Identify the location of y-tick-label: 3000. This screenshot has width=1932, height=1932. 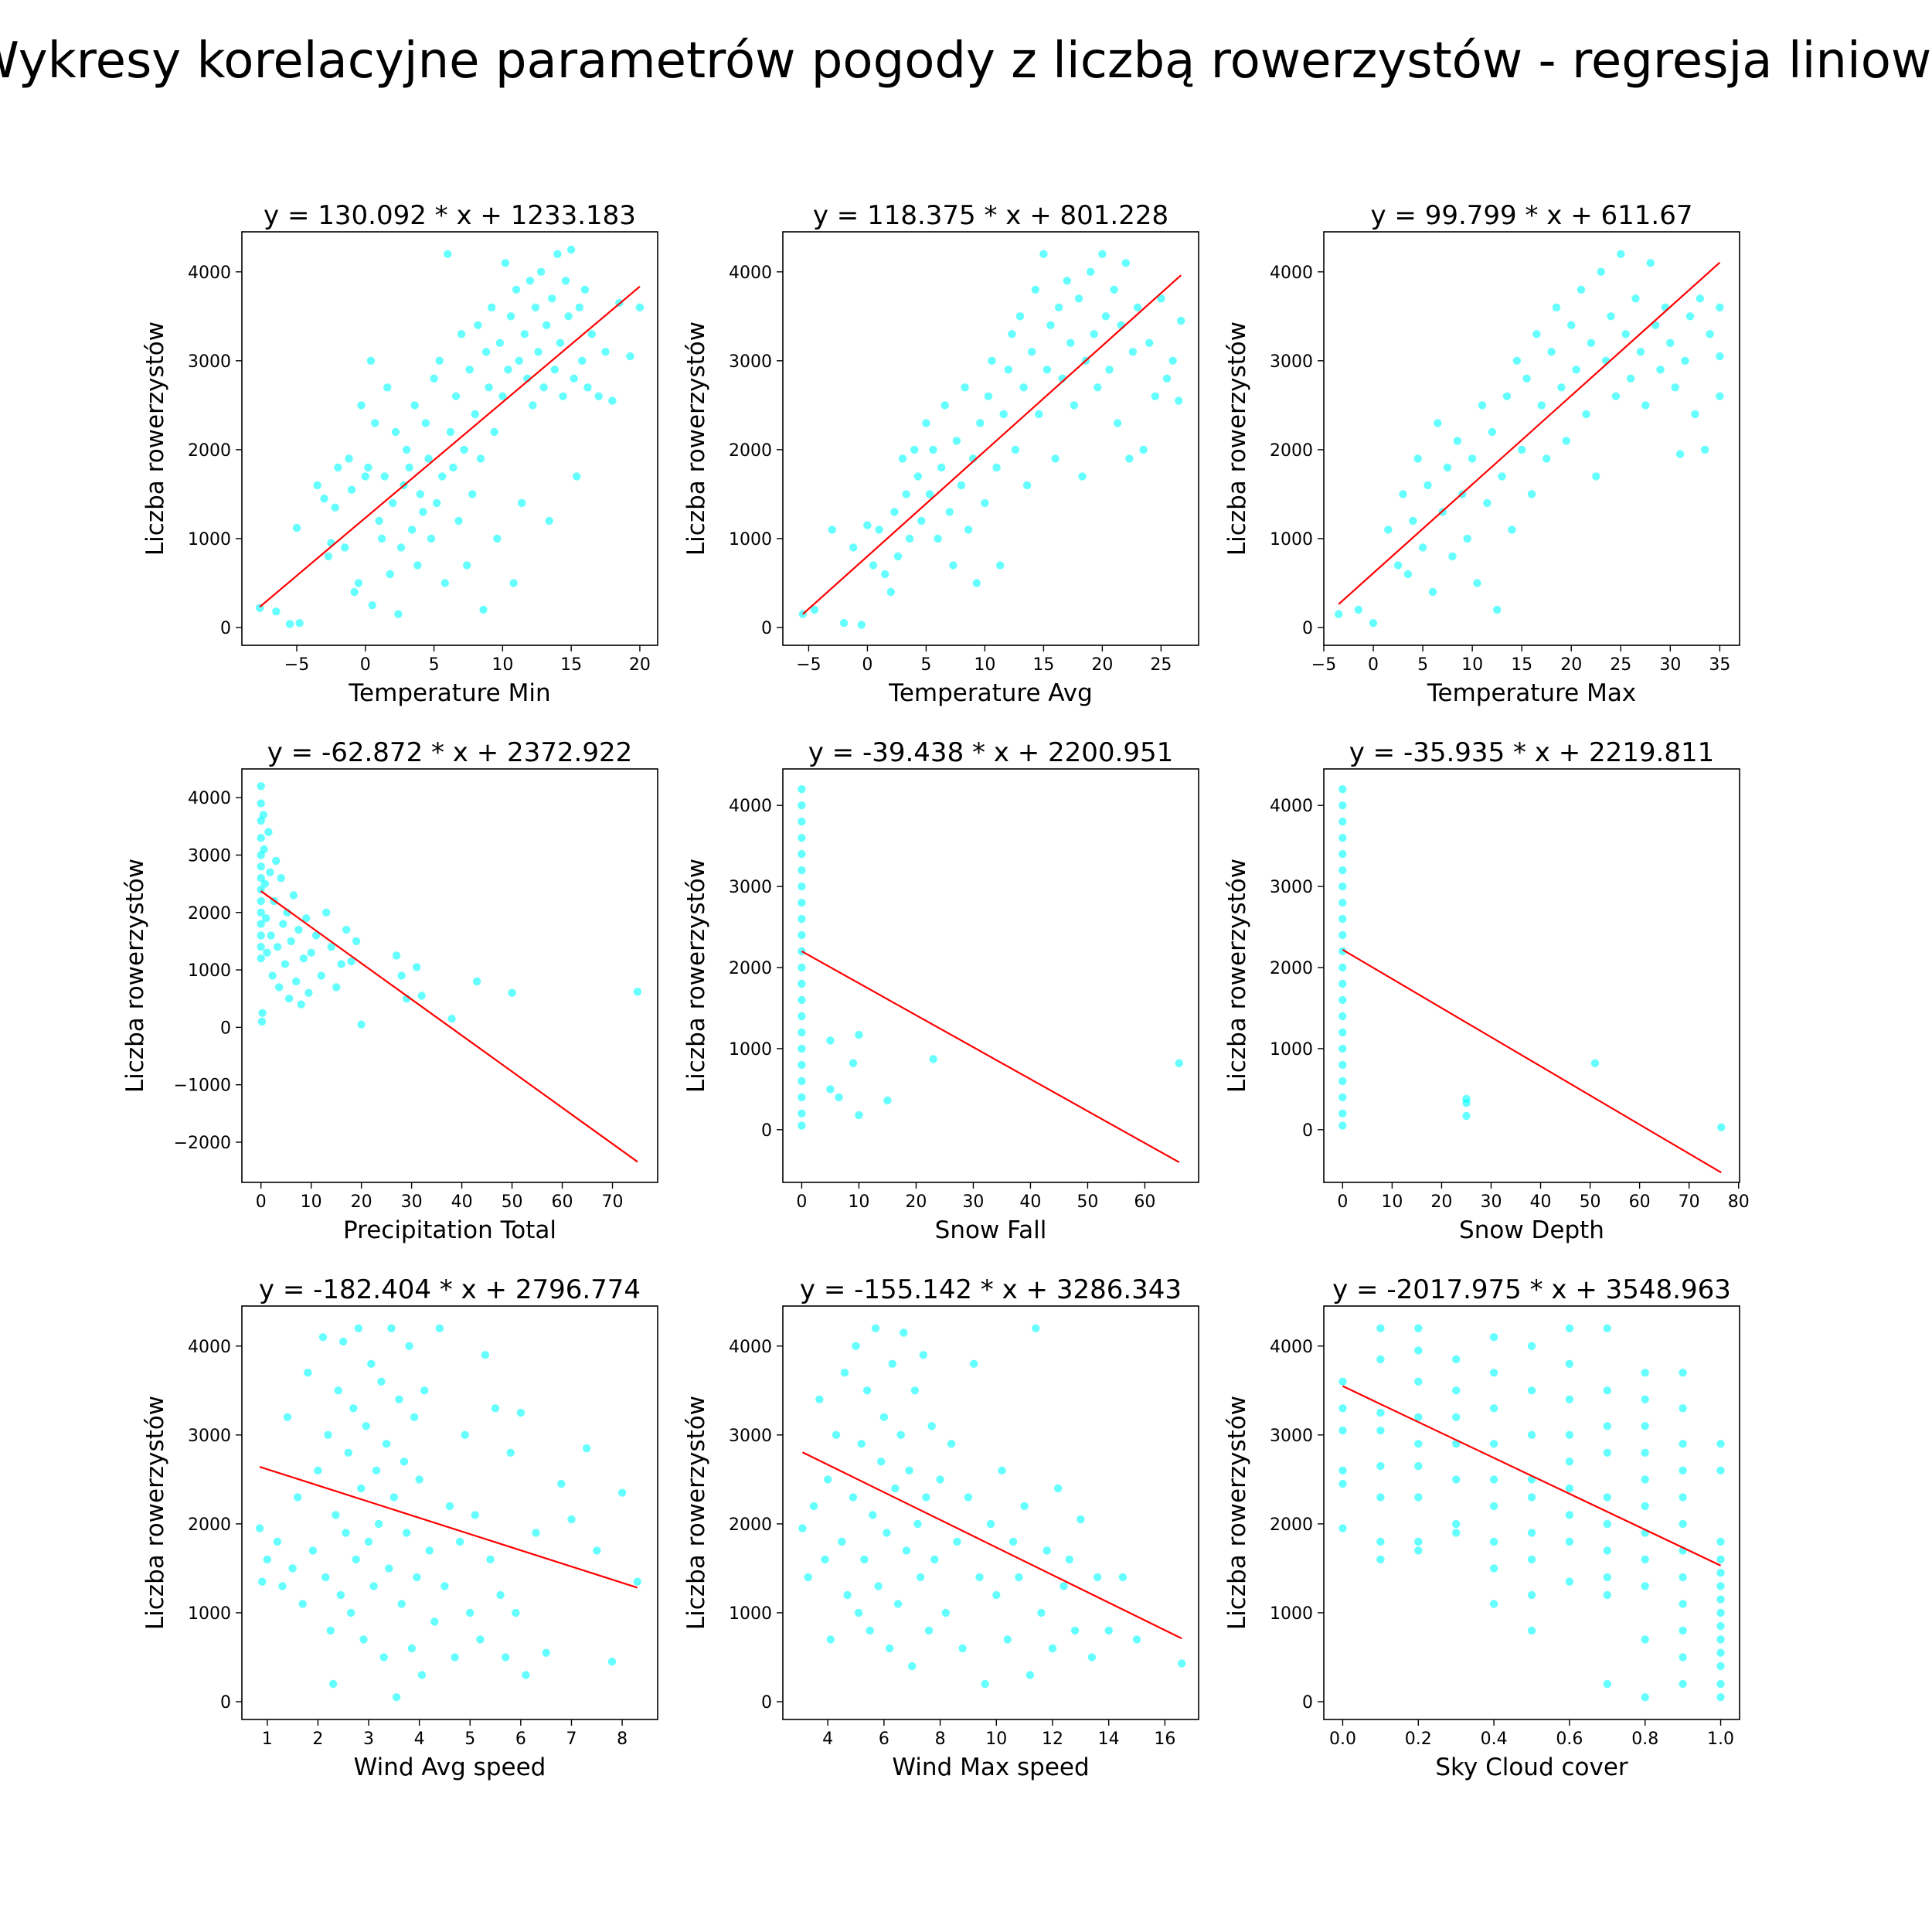
(751, 887).